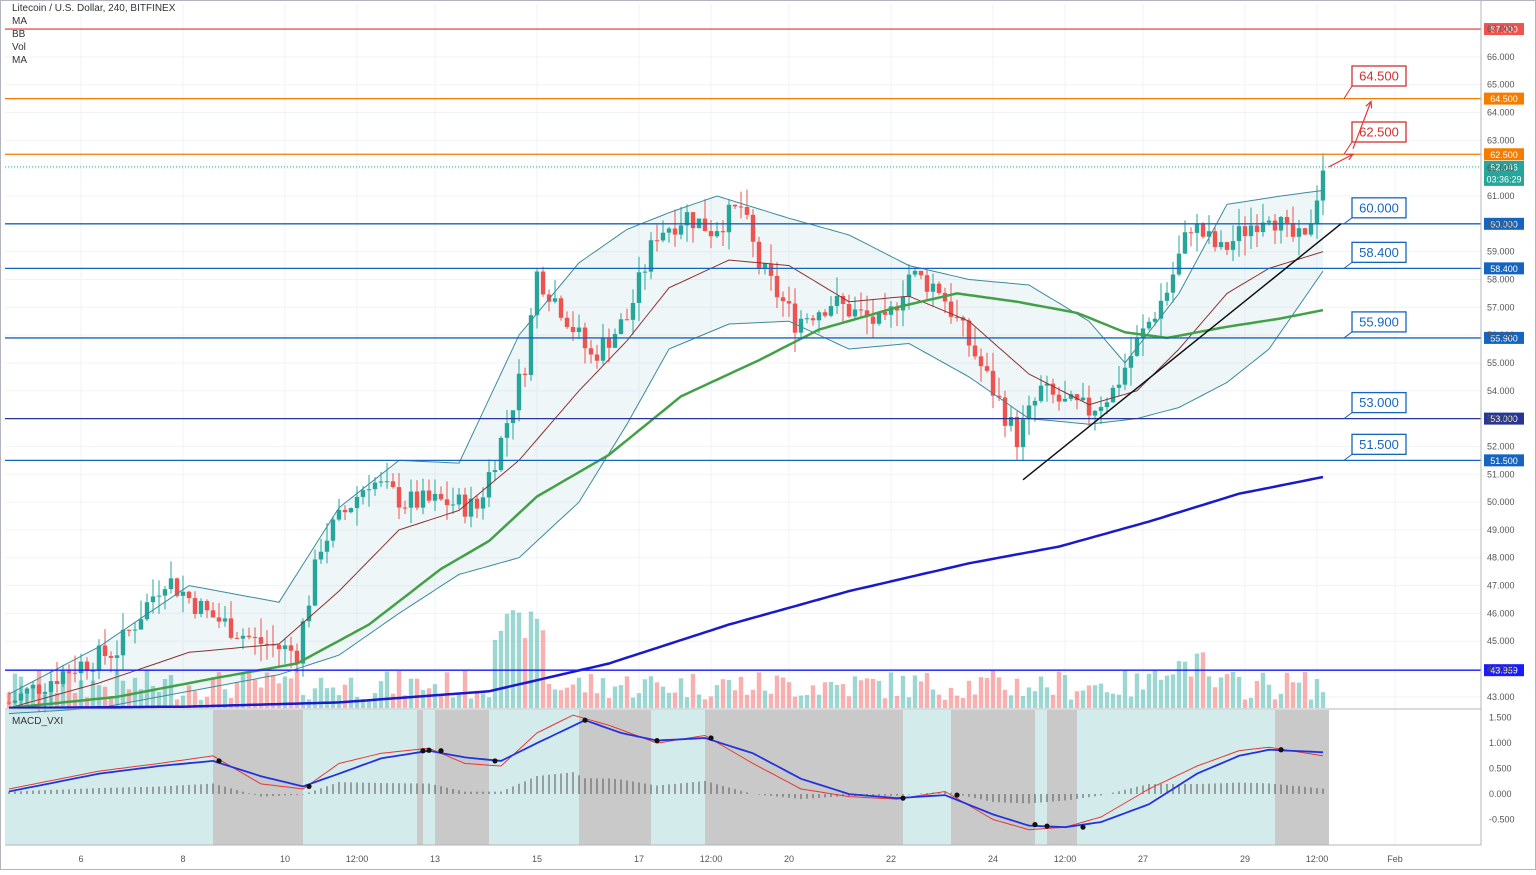 This screenshot has width=1536, height=875. I want to click on indicator-label-vol: Vol, so click(19, 47).